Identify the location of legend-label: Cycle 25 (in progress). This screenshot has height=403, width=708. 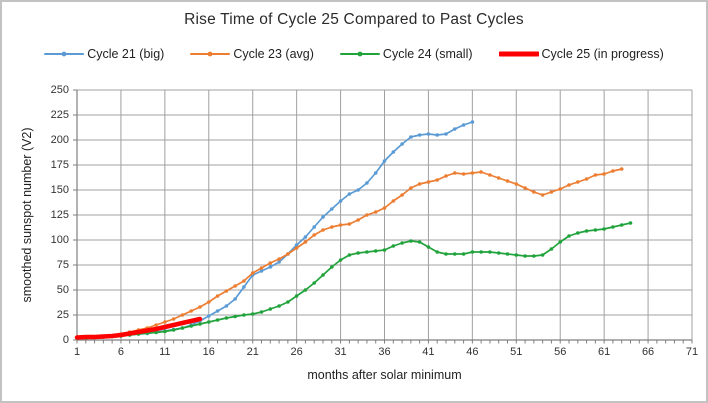
(602, 54).